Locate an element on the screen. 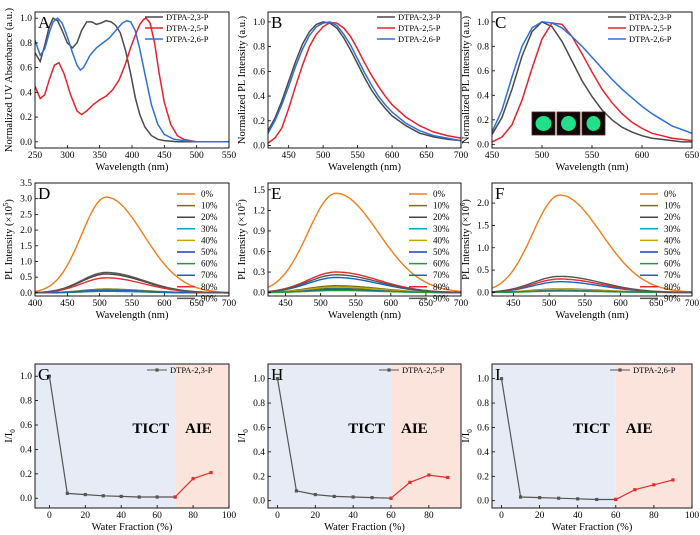 This screenshot has width=700, height=535. y-axis-label-exponent: 6 is located at coordinates (463, 204).